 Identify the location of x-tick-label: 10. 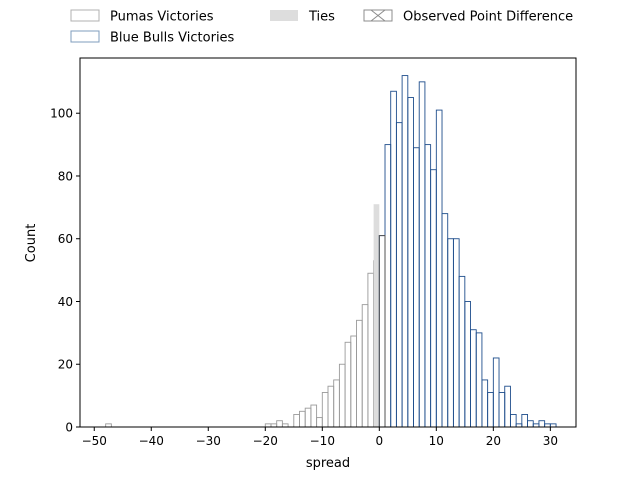
(436, 441).